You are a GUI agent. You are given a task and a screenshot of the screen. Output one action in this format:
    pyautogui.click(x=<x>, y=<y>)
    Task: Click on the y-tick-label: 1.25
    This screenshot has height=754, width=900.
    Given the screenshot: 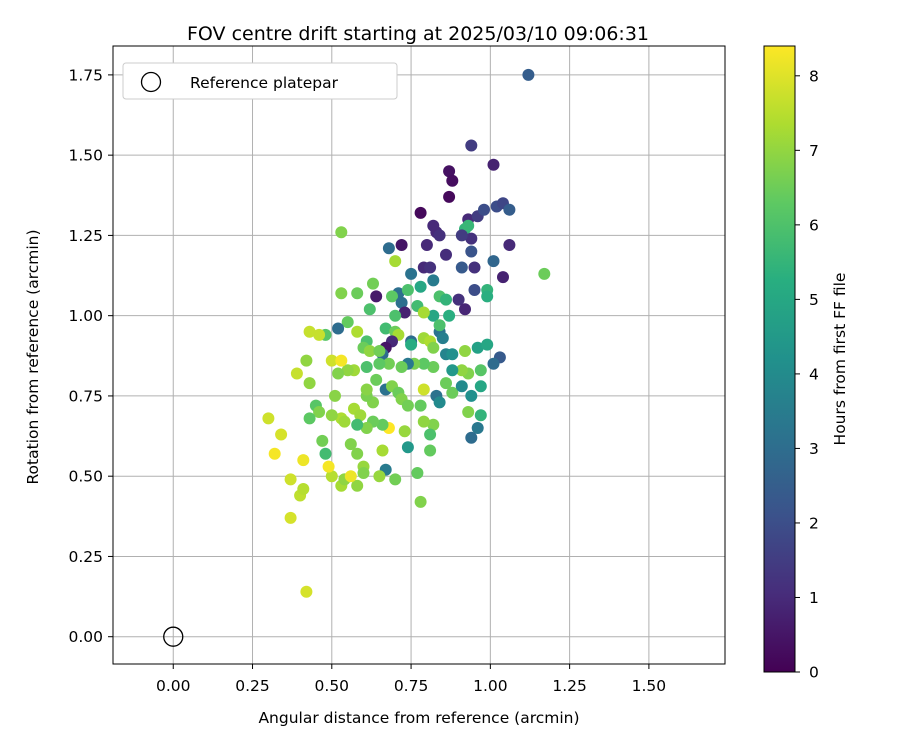 What is the action you would take?
    pyautogui.click(x=85, y=236)
    